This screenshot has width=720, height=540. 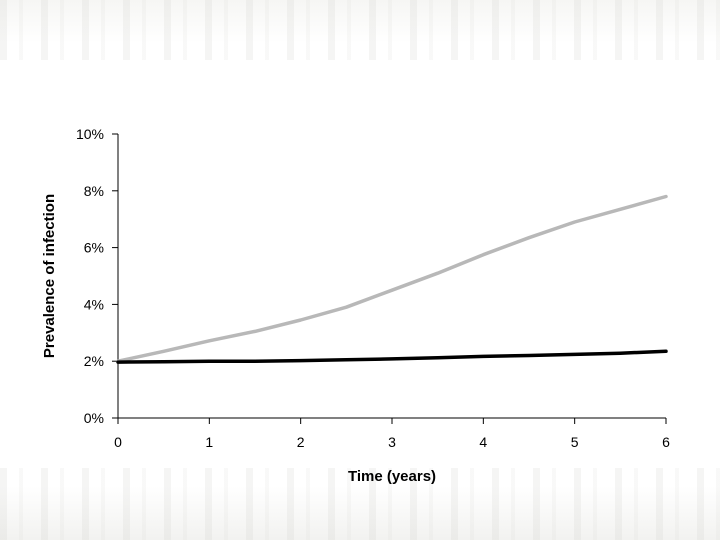 I want to click on x-axis: 0 1 2 3 4 5 6, so click(x=392, y=433).